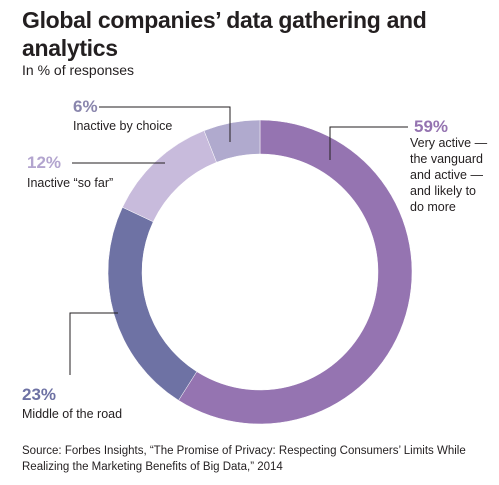 The height and width of the screenshot is (485, 499). What do you see at coordinates (232, 141) in the screenshot?
I see `slice-inactive-by-choice` at bounding box center [232, 141].